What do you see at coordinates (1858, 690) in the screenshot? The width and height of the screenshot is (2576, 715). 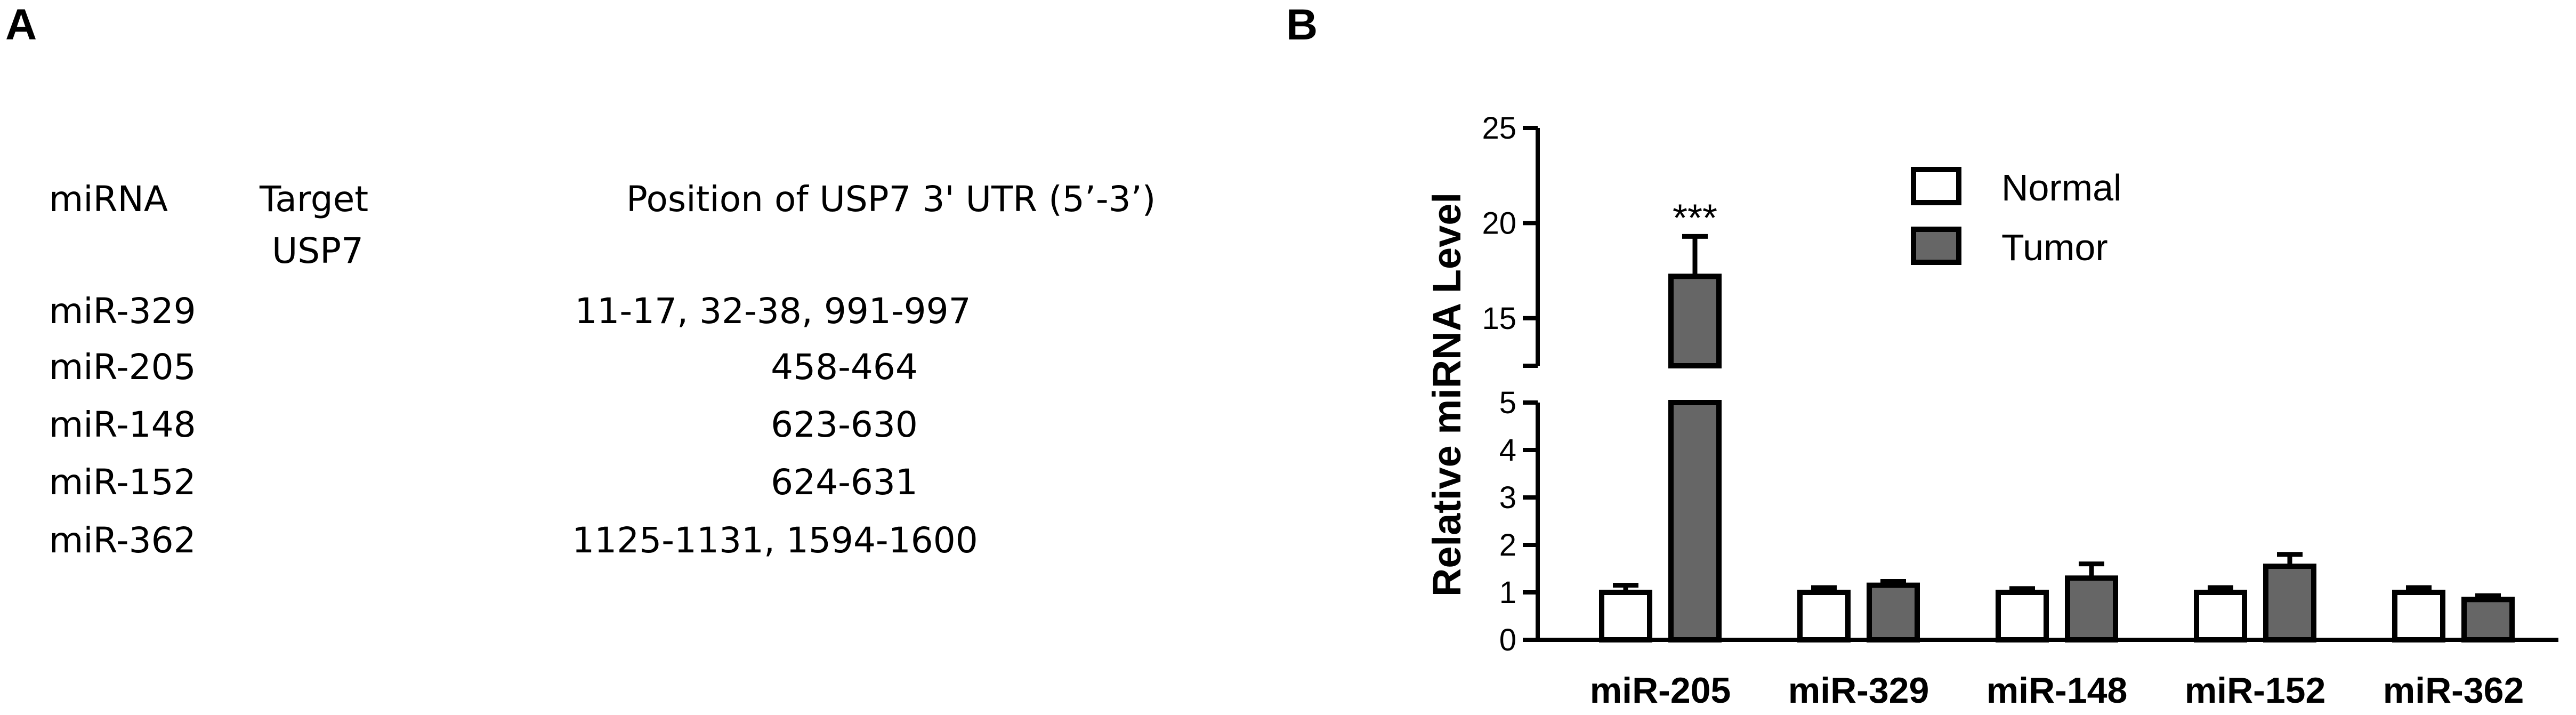 I see `x-tick-label: miR-329` at bounding box center [1858, 690].